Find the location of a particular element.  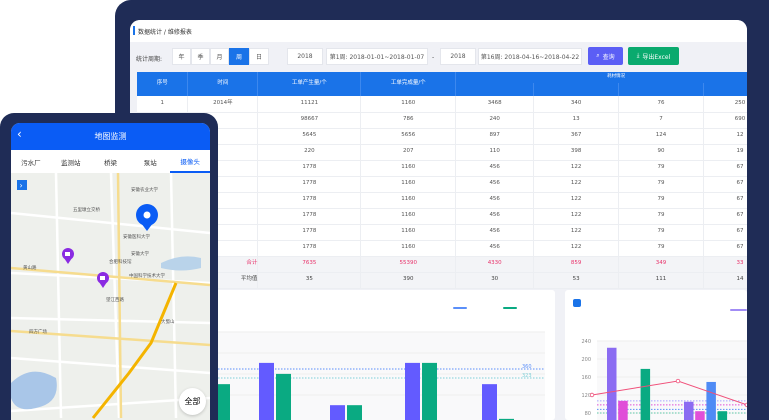

table-cell: 897 is located at coordinates (495, 136).